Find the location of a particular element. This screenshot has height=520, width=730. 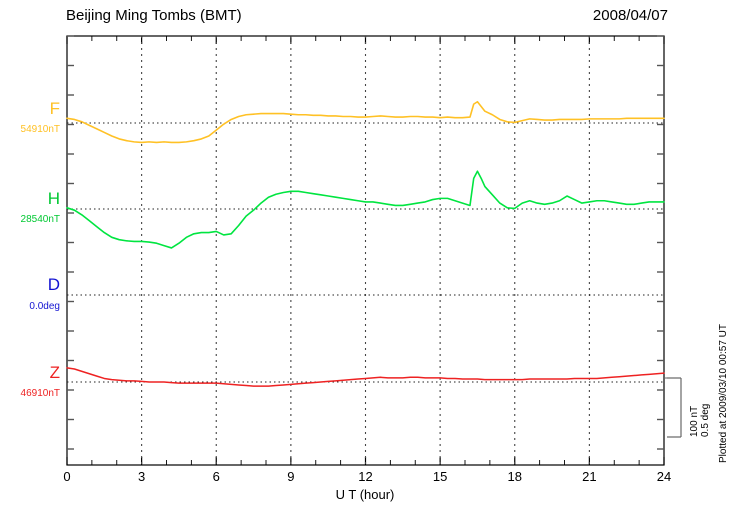

component-baseline-z: 46910nT is located at coordinates (40, 393).